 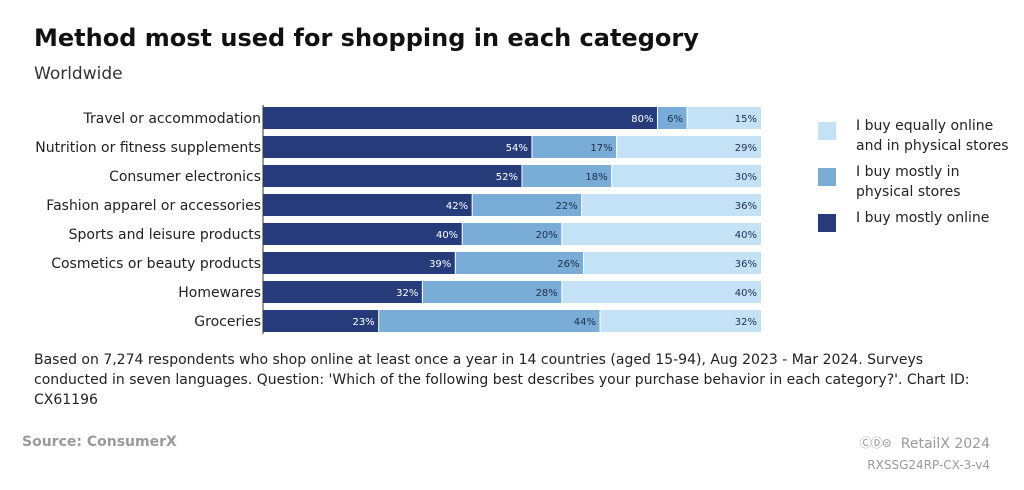 I want to click on data-label-online-travel-or-accommodation: 80%, so click(x=642, y=119).